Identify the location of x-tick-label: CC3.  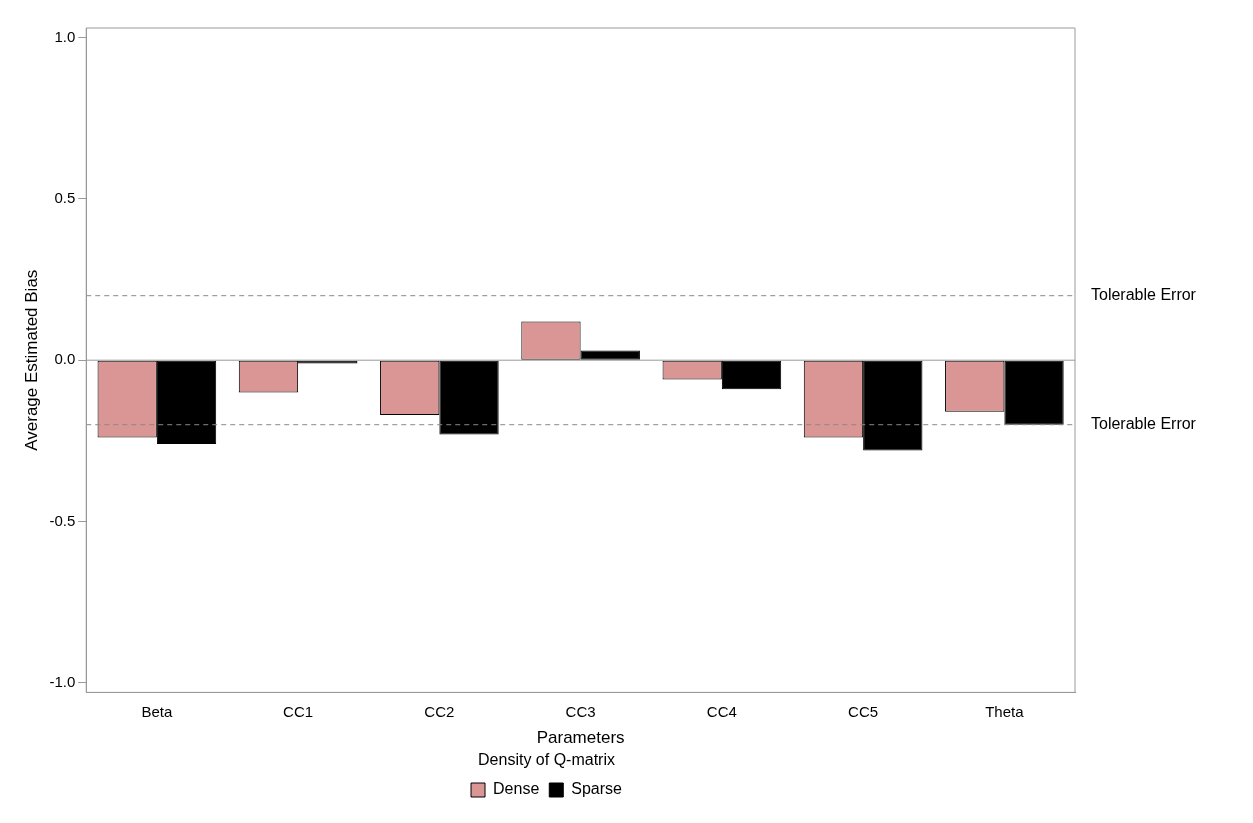
(580, 711).